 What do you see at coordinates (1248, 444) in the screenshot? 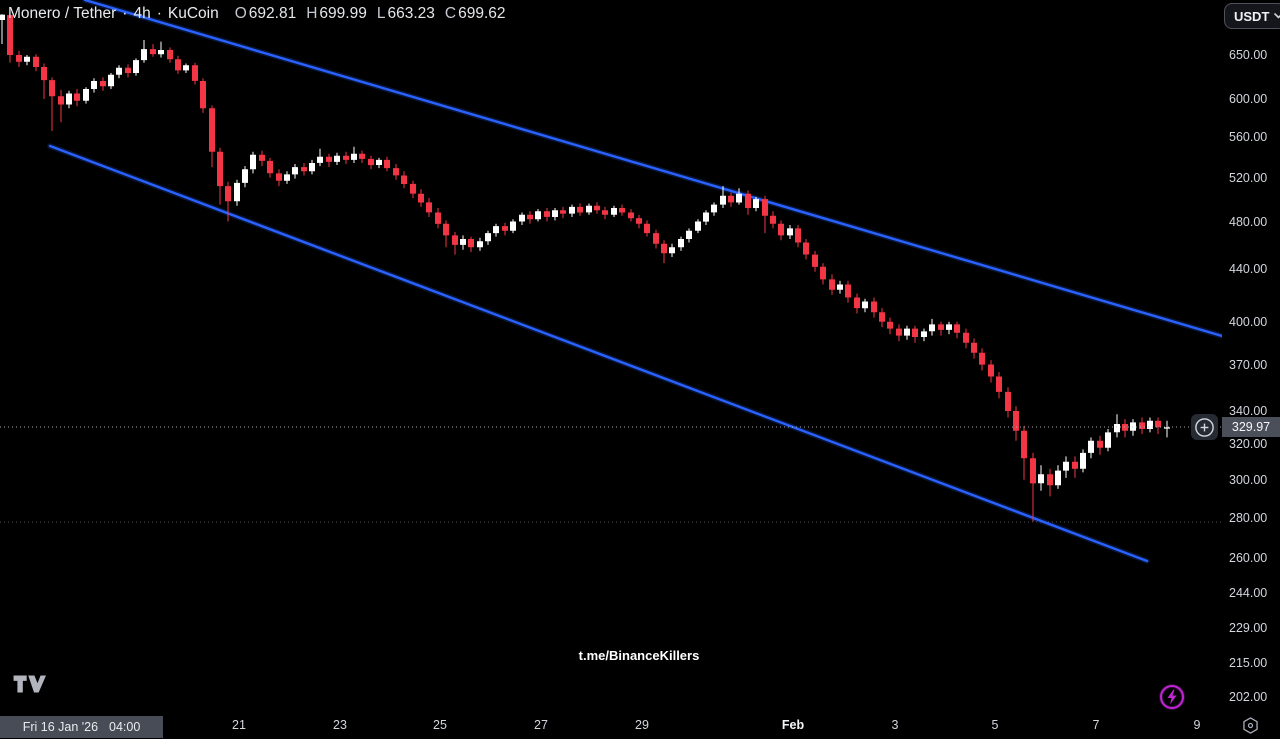
I see `price-tick-label: 320.00` at bounding box center [1248, 444].